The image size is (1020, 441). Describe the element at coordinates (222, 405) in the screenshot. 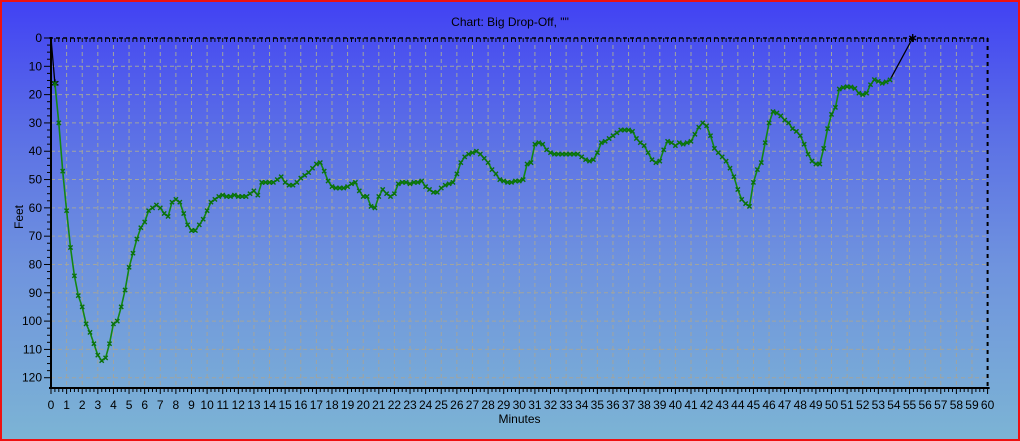

I see `svg-text: 11` at that location.